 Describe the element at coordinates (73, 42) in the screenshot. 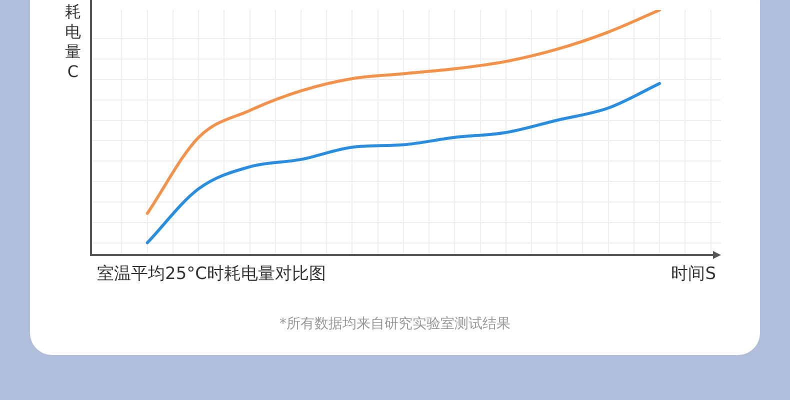

I see `y-axis-title: 耗电量C` at that location.